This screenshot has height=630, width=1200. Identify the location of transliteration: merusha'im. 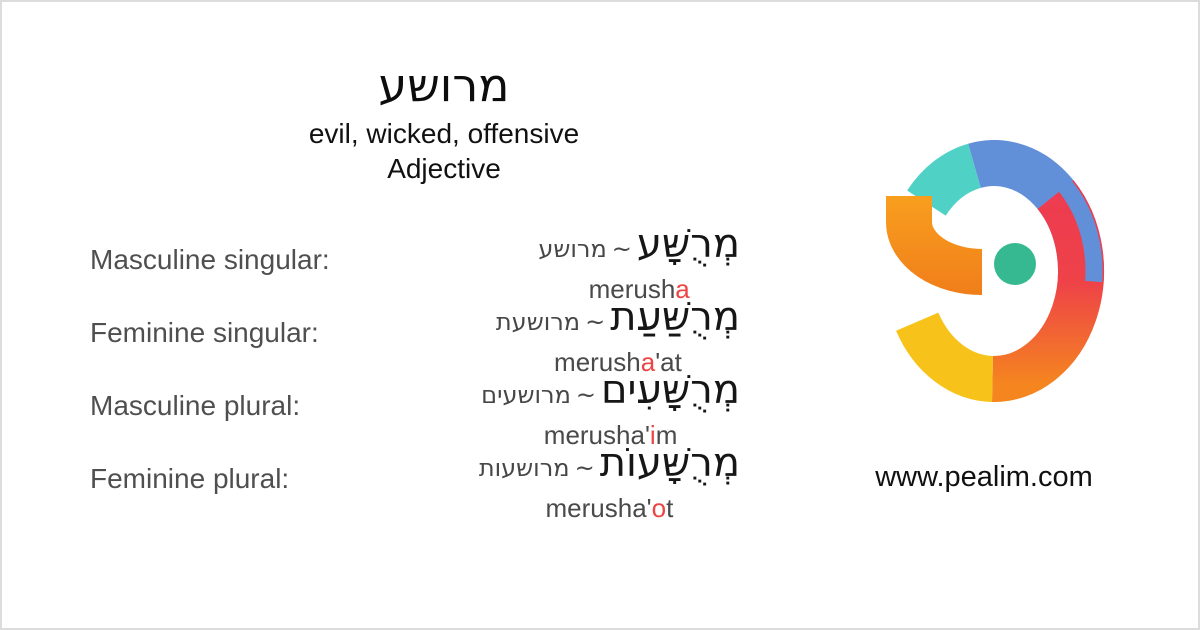
(610, 435).